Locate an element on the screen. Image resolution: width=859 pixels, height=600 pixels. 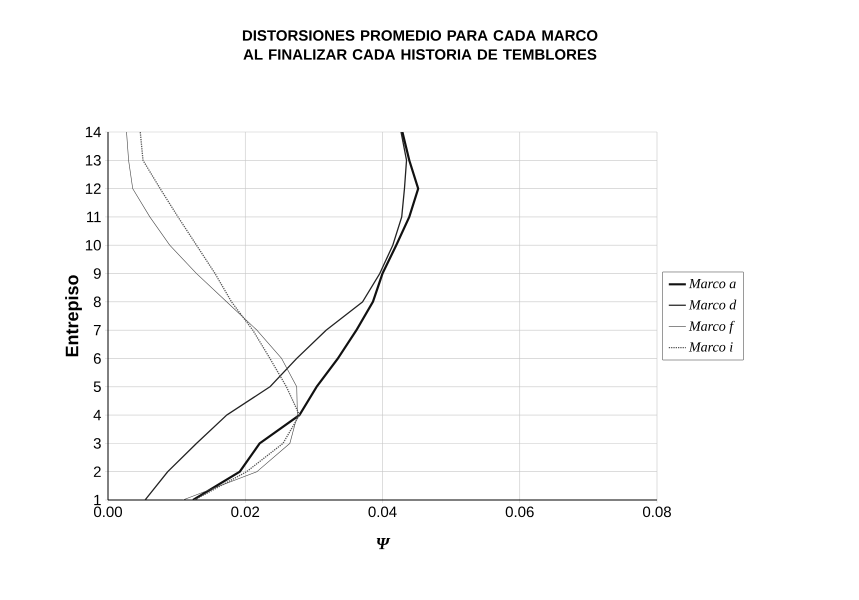
y-tick-label: 14 is located at coordinates (94, 132).